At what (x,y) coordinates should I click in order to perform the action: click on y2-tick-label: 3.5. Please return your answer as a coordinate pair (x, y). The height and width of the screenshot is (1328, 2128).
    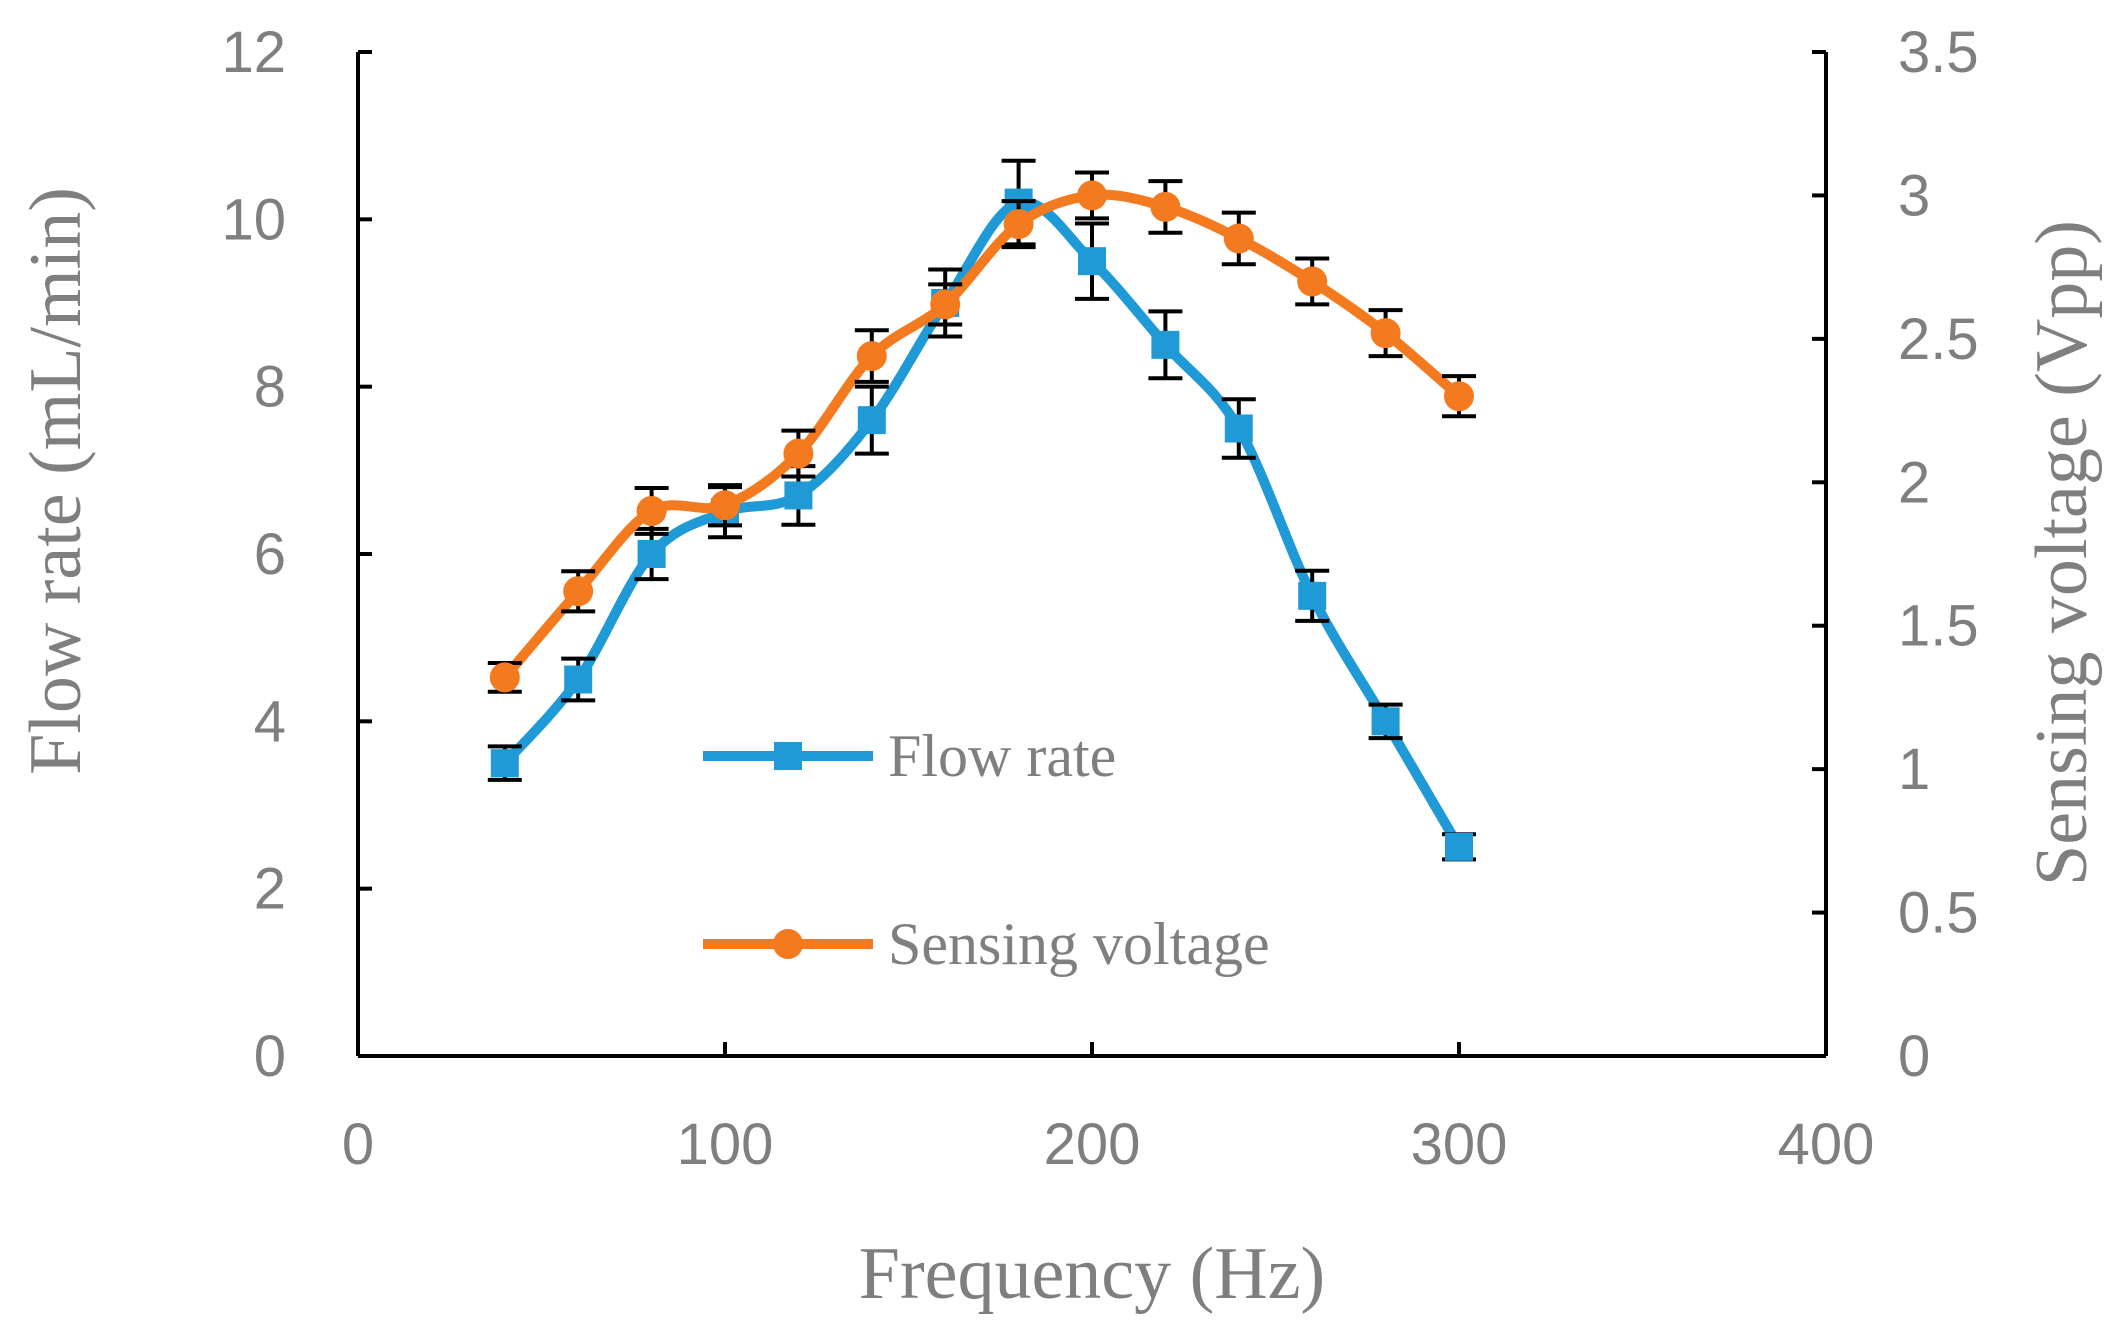
    Looking at the image, I should click on (1938, 52).